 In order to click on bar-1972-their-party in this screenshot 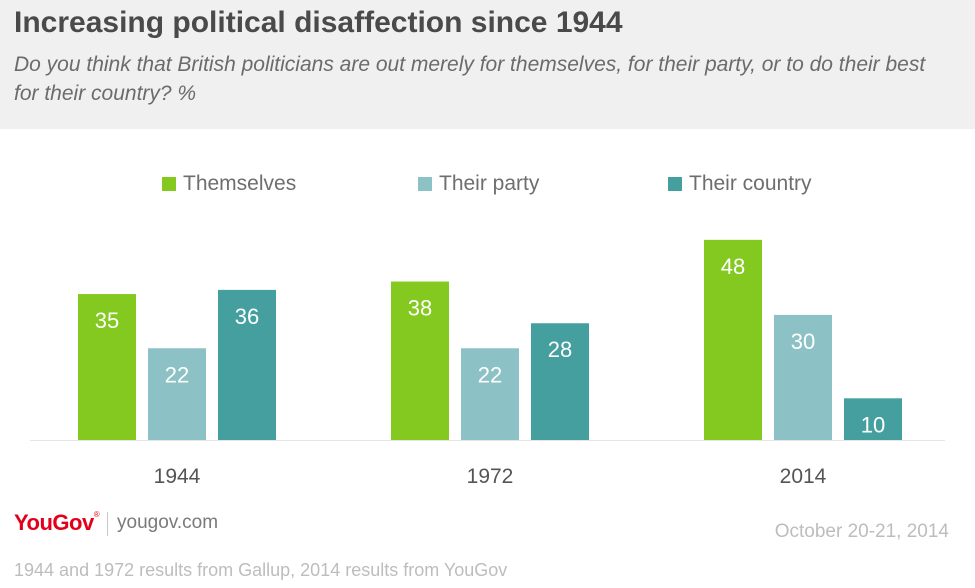, I will do `click(490, 394)`.